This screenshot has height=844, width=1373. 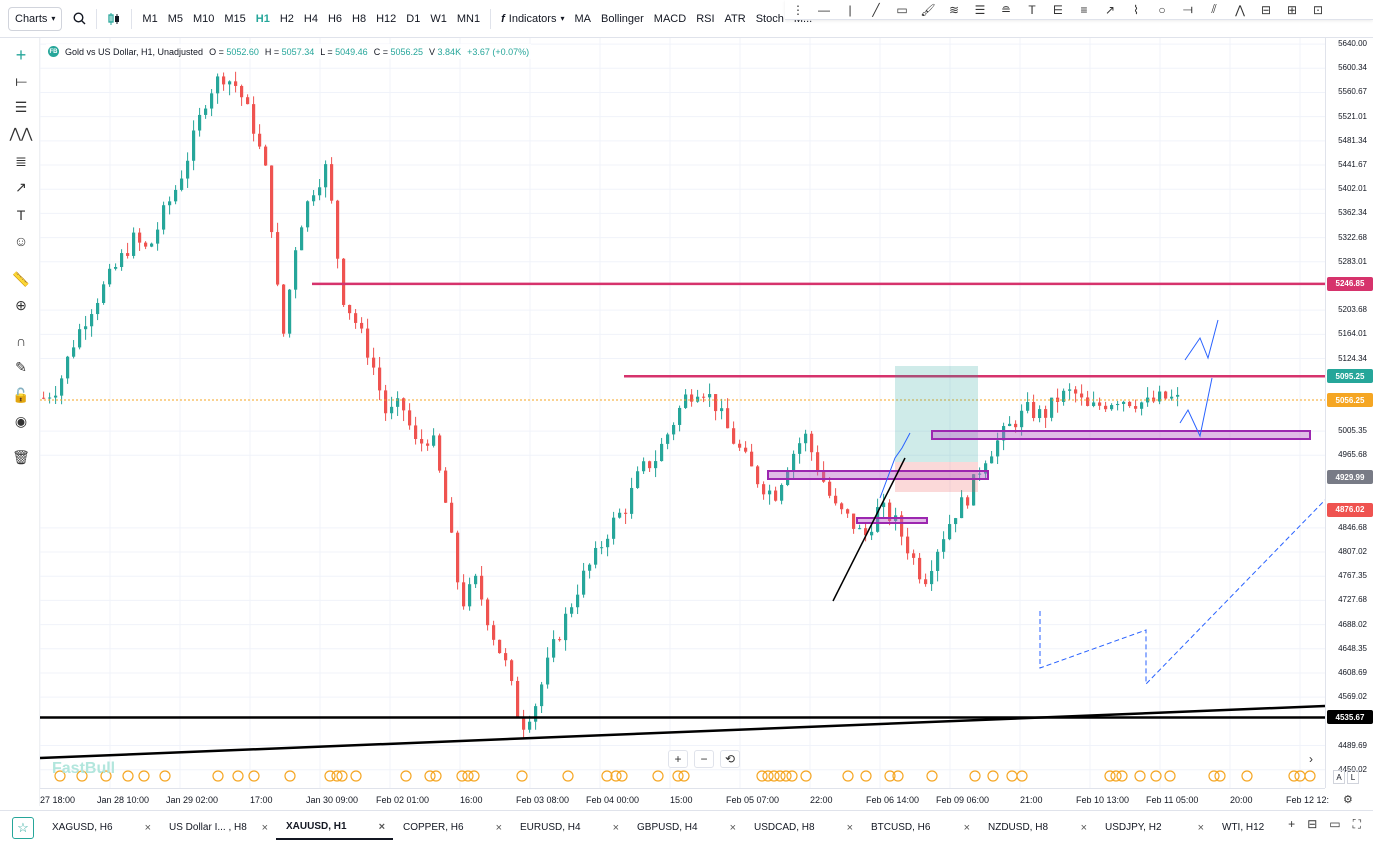 What do you see at coordinates (622, 18) in the screenshot?
I see `indicator-shortcut: Bollinger` at bounding box center [622, 18].